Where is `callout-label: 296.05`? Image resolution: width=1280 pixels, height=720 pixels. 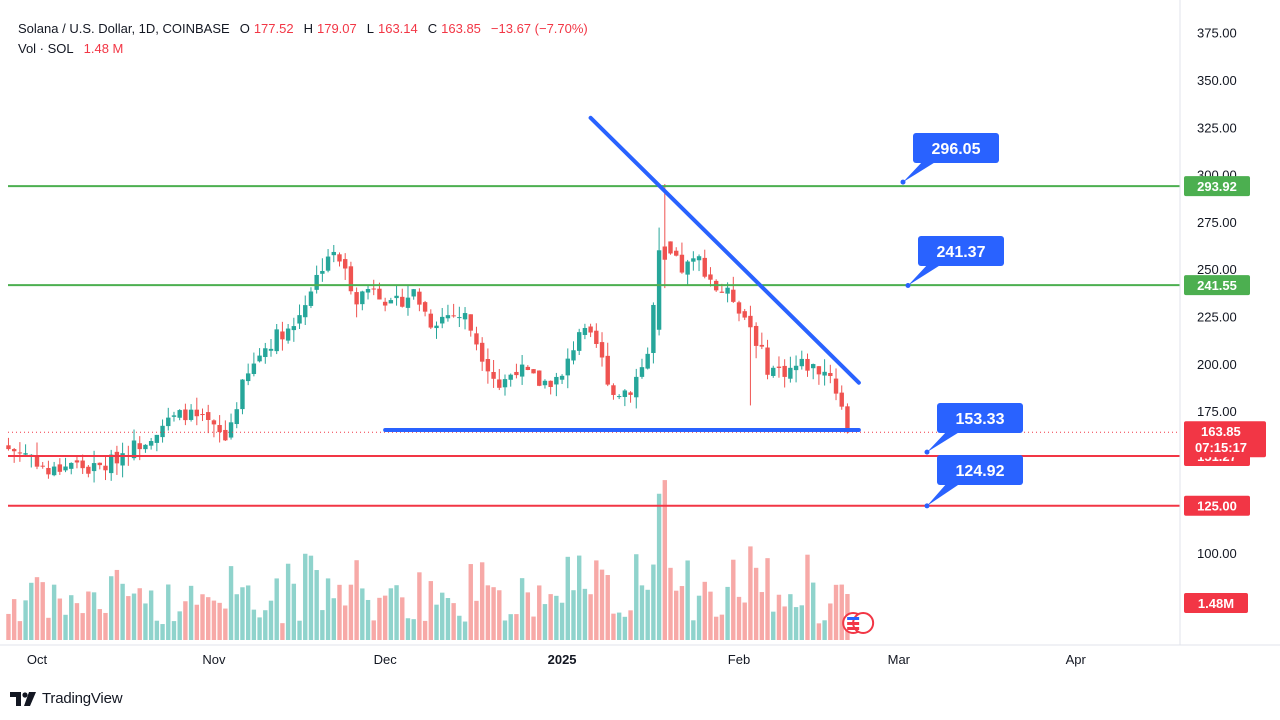 callout-label: 296.05 is located at coordinates (956, 149).